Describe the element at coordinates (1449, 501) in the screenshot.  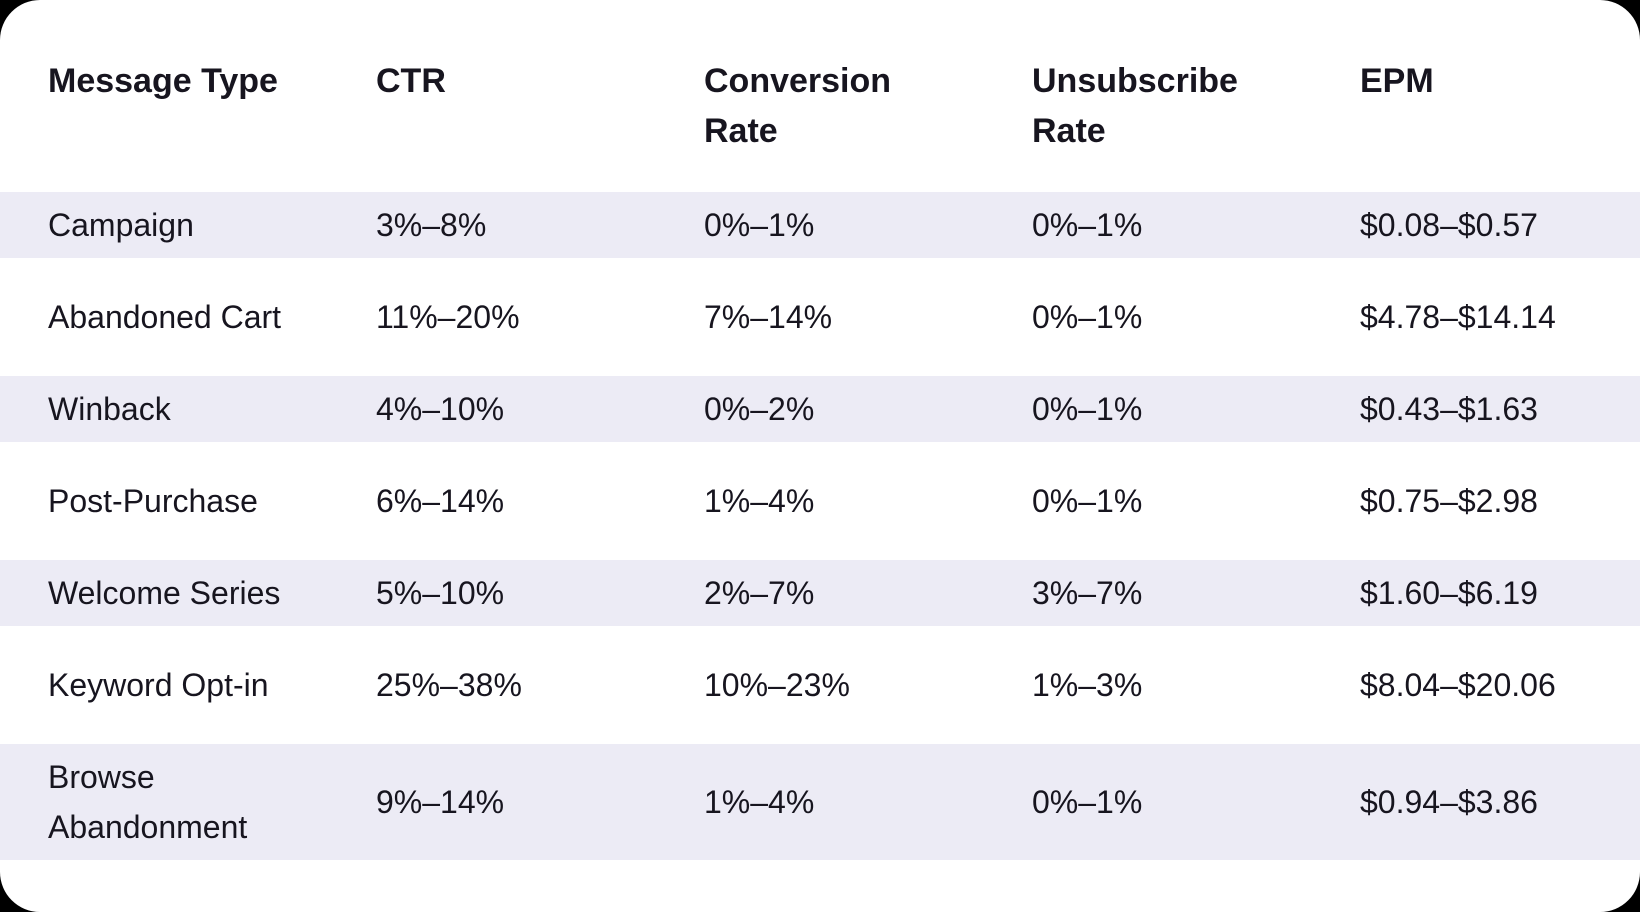
I see `cell-epm: $0.75–$2.98` at that location.